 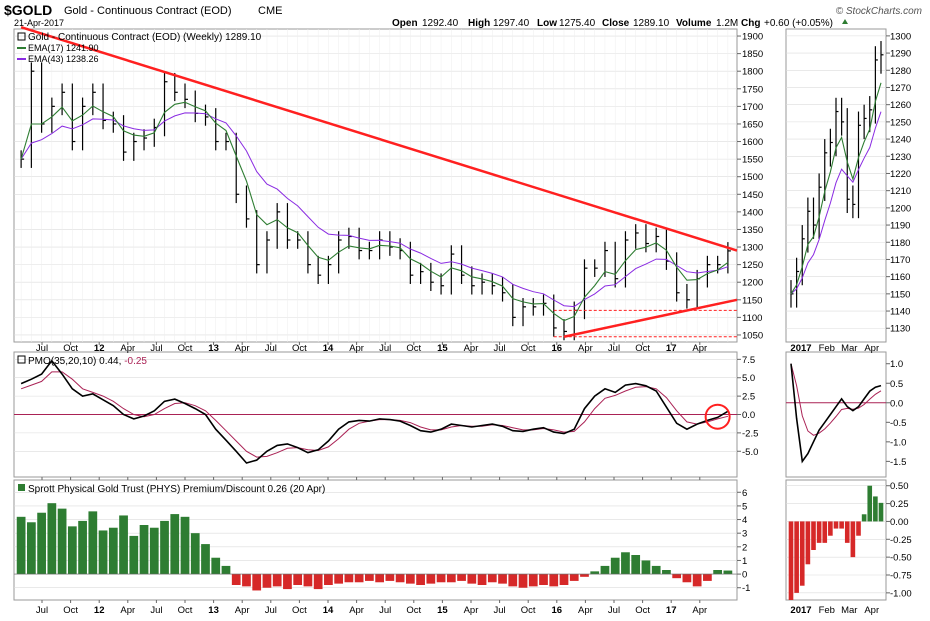 What do you see at coordinates (900, 329) in the screenshot?
I see `zoom-price-y-tick-label: 1130` at bounding box center [900, 329].